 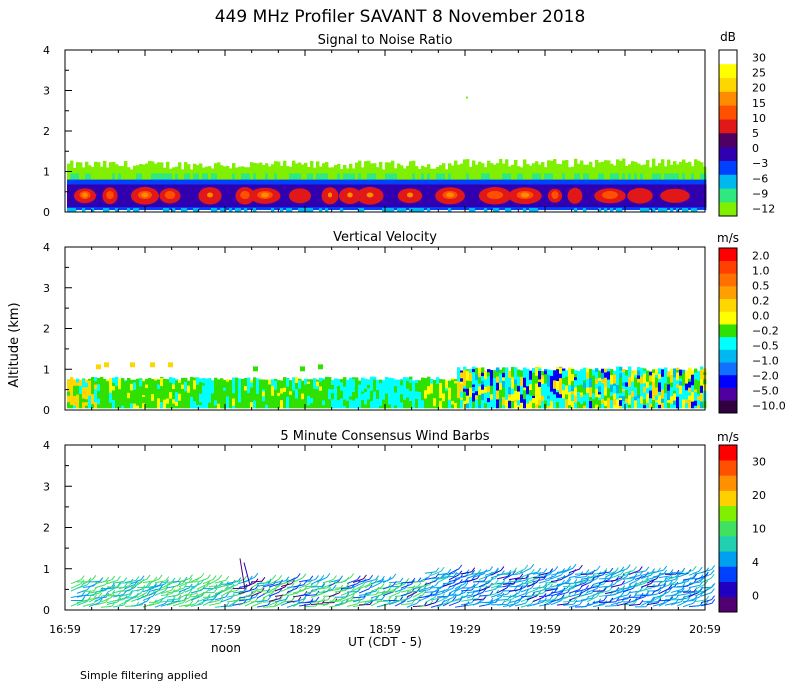 I want to click on colorbar-swatch, so click(x=728, y=381).